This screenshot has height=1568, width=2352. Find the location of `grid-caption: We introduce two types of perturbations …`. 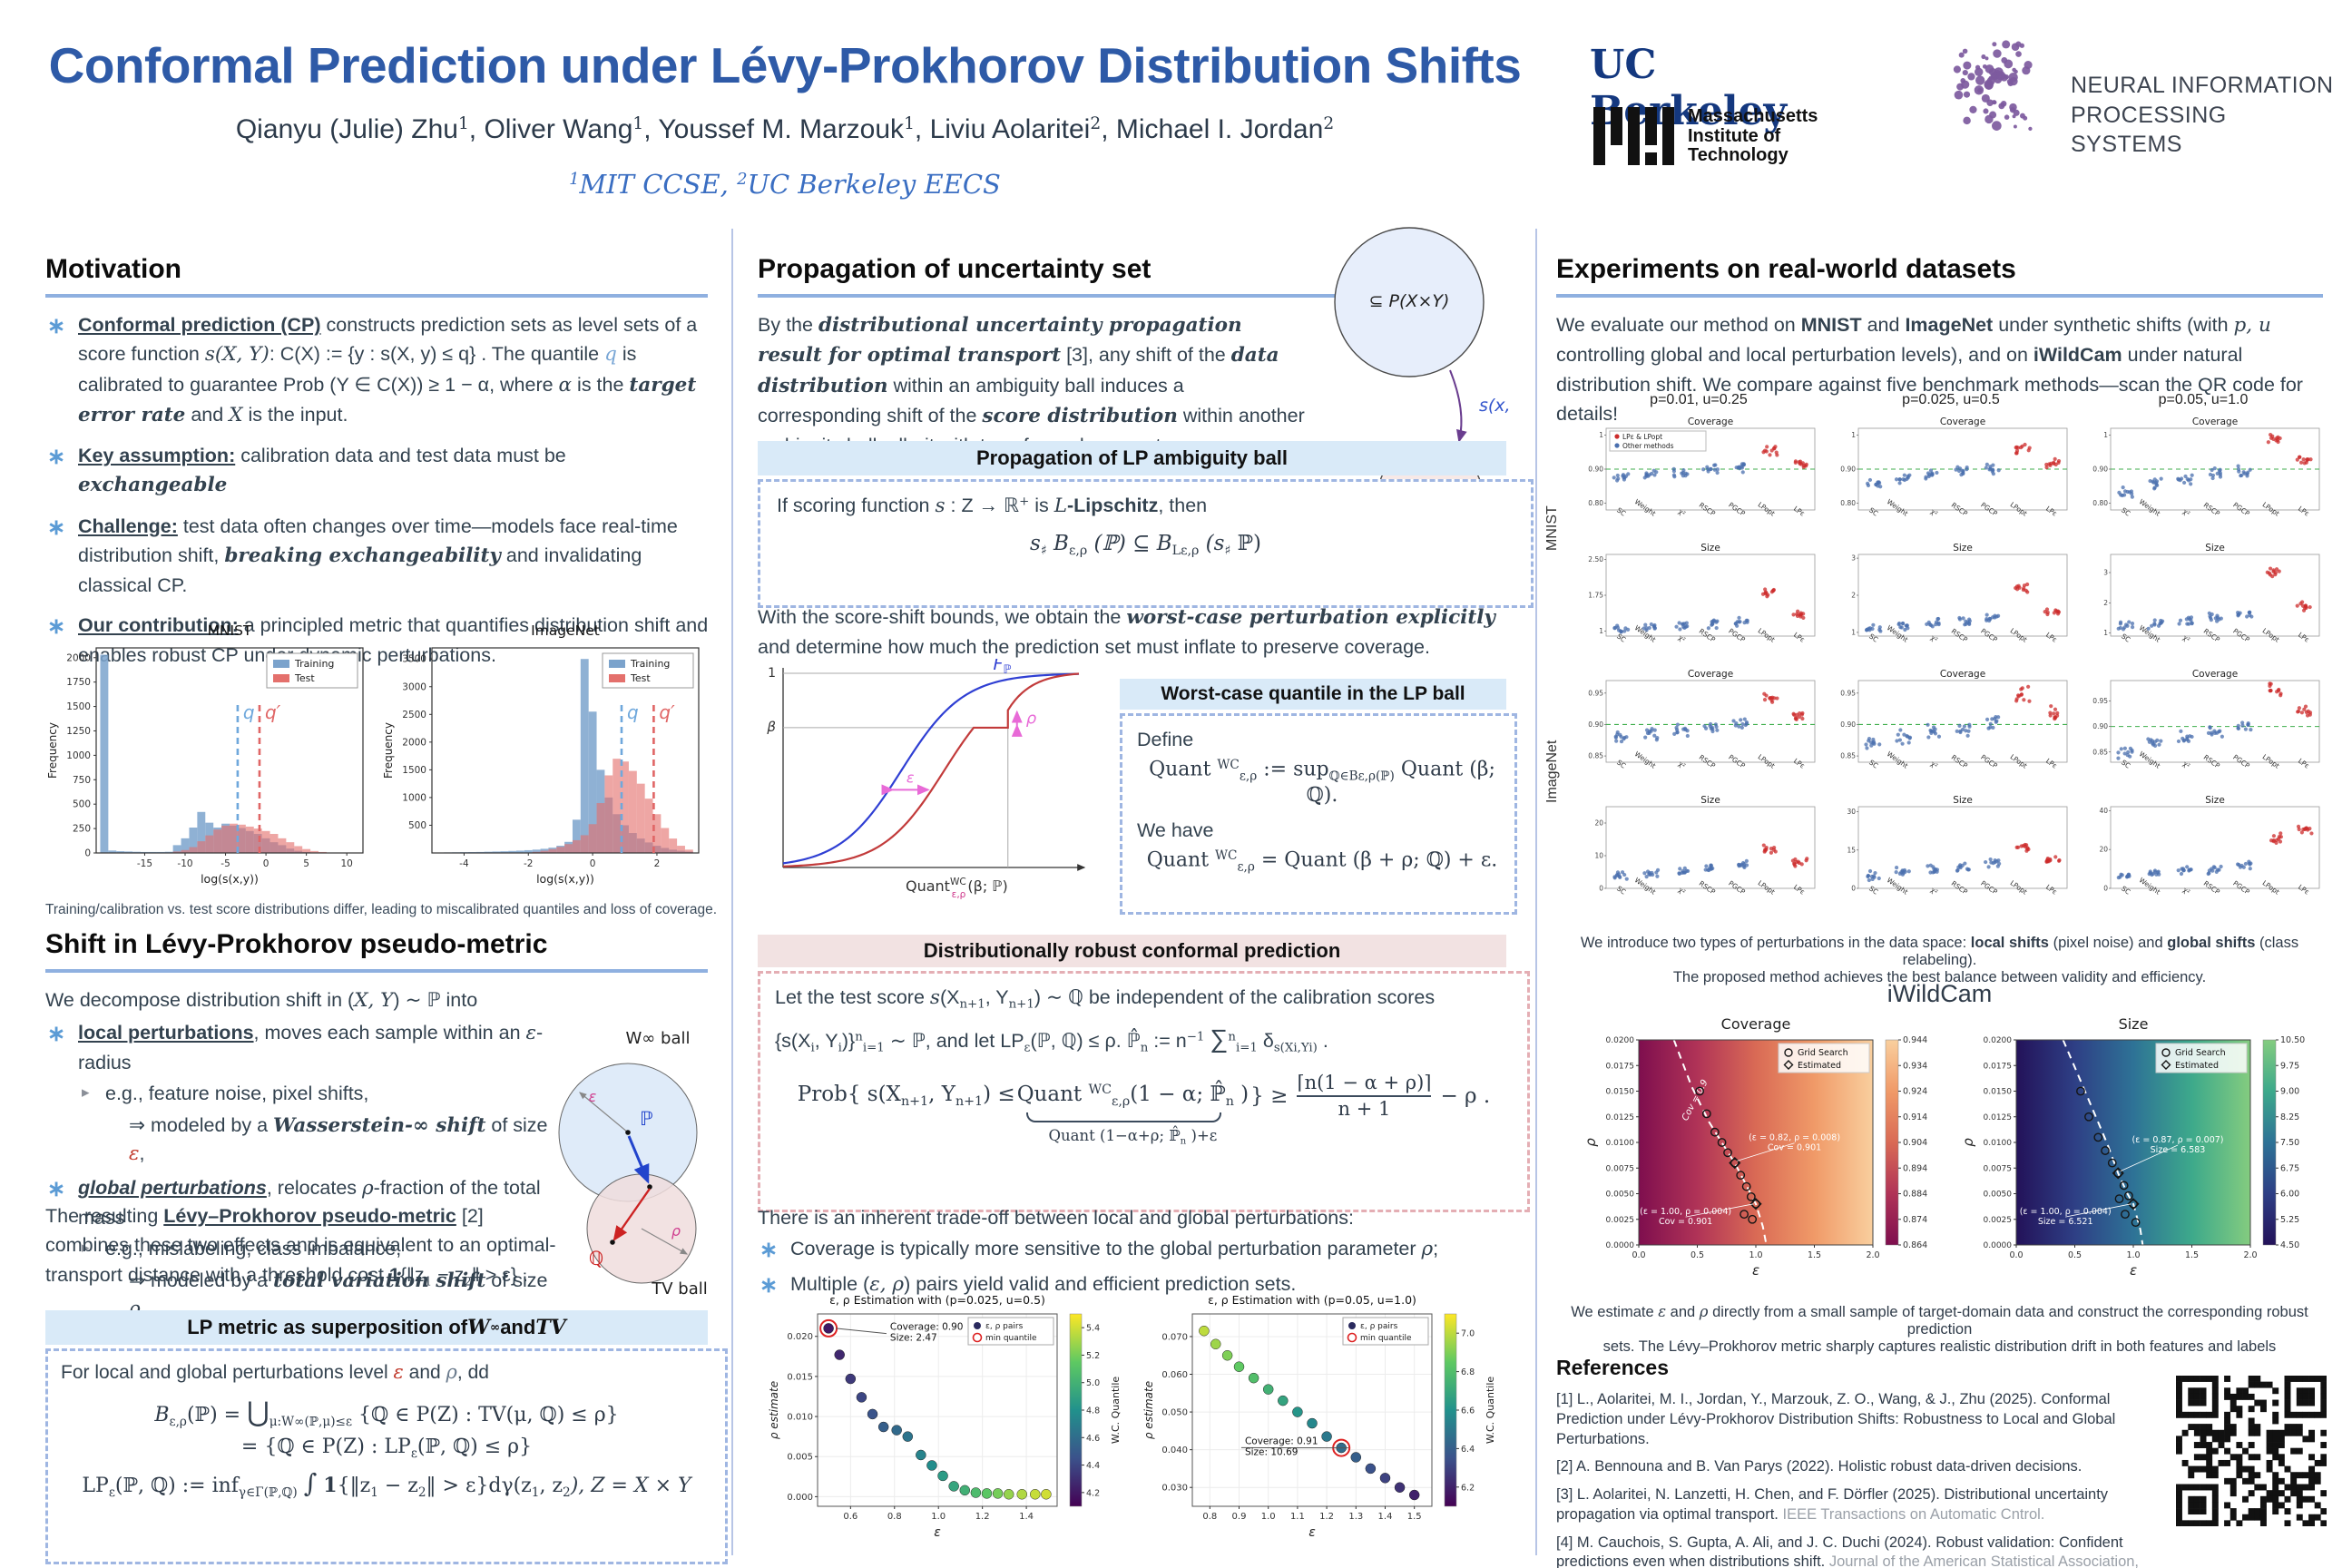

grid-caption: We introduce two types of perturbations … is located at coordinates (1939, 960).